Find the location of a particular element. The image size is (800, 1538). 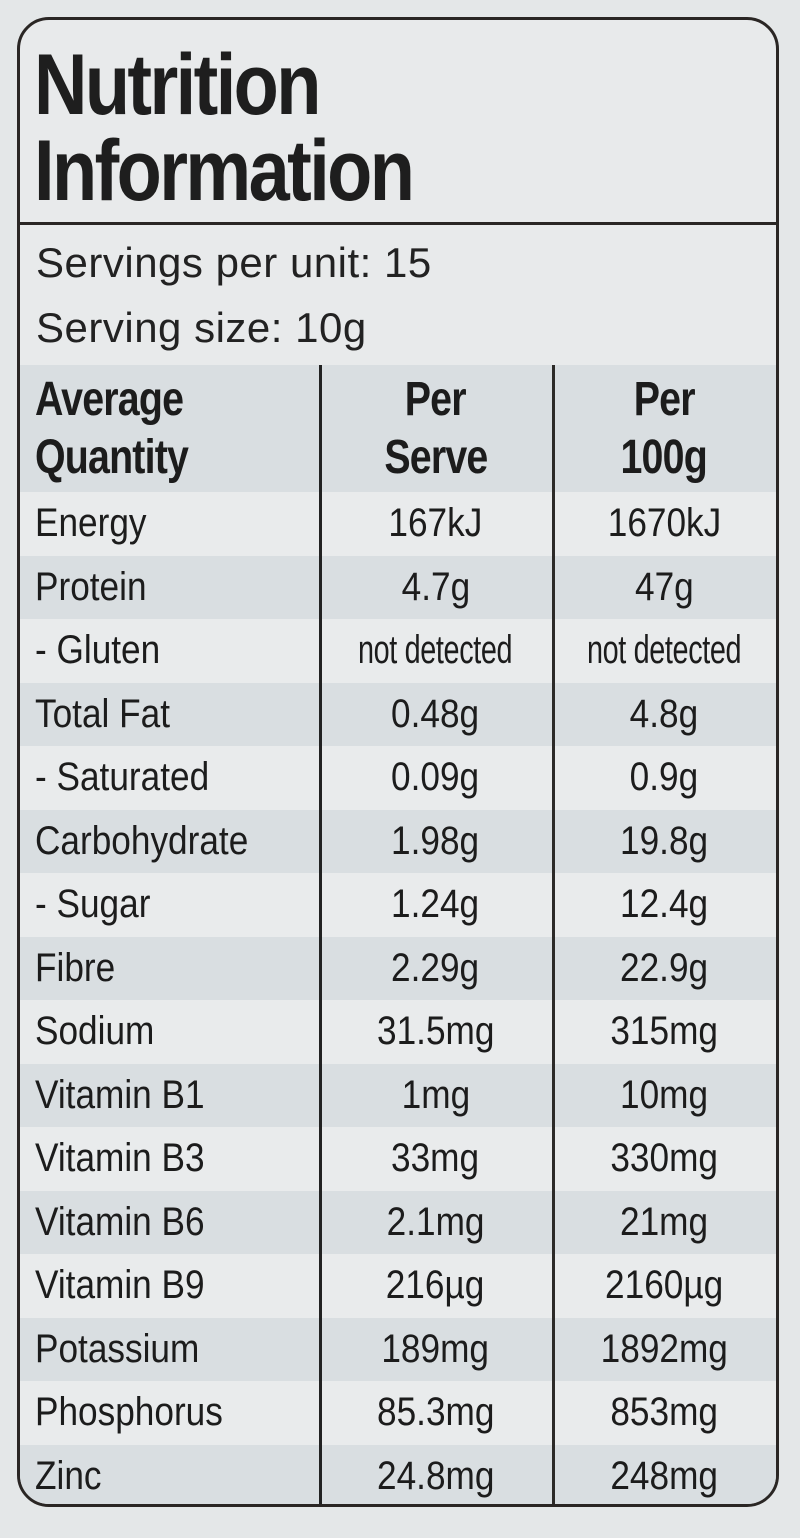

per-serve-value: 216µg is located at coordinates (435, 1286).